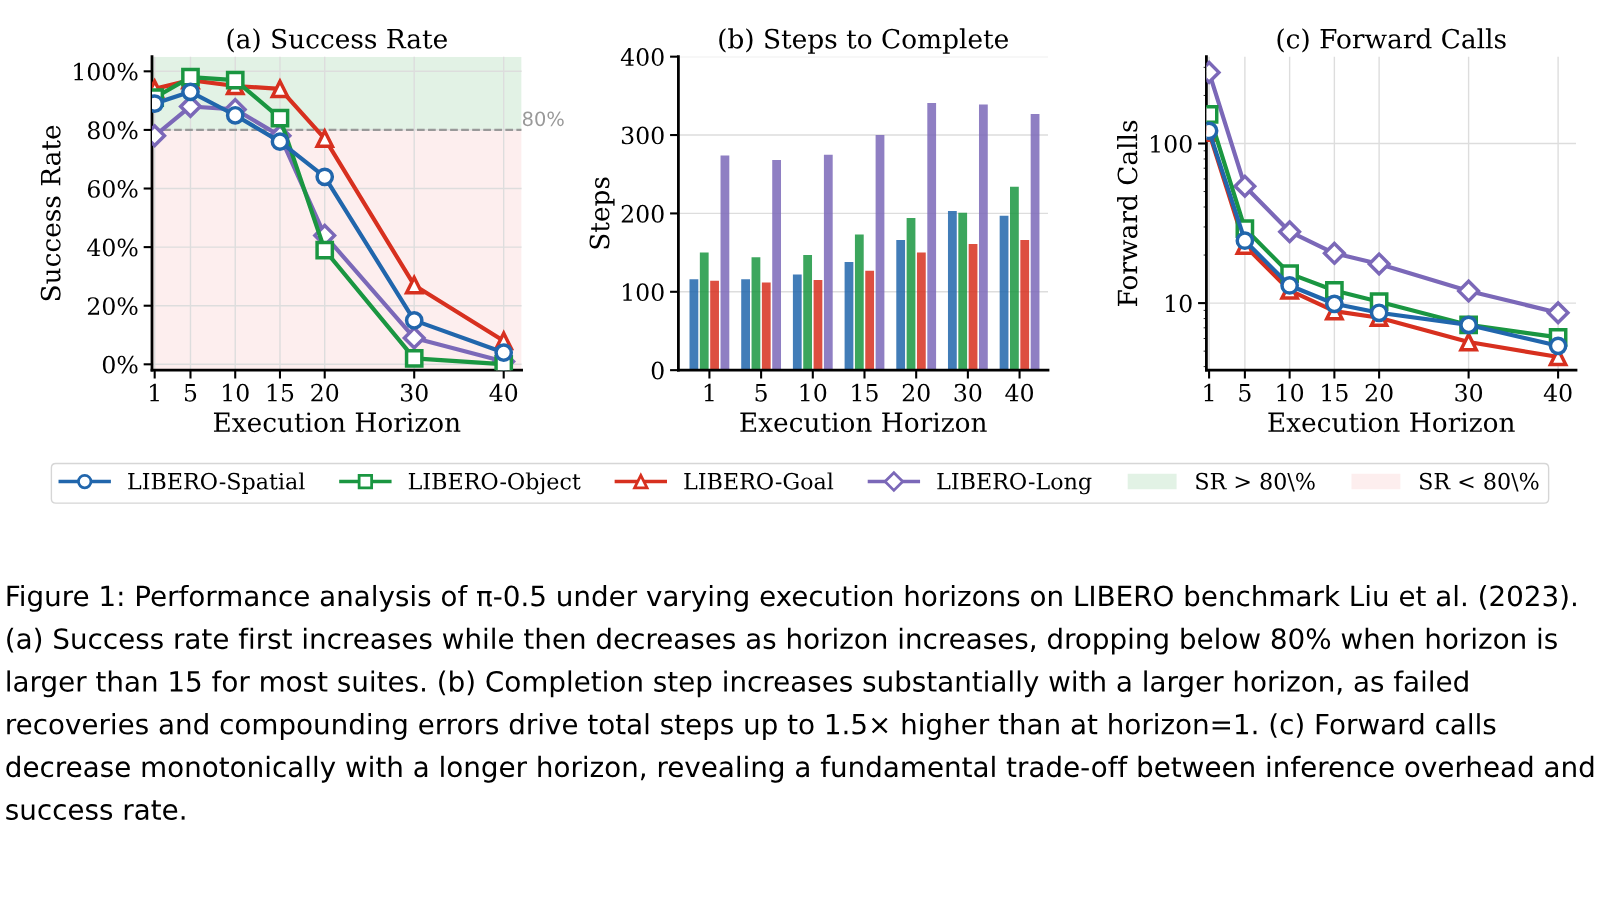  Describe the element at coordinates (50, 213) in the screenshot. I see `y-axis-title: Success Rate` at that location.